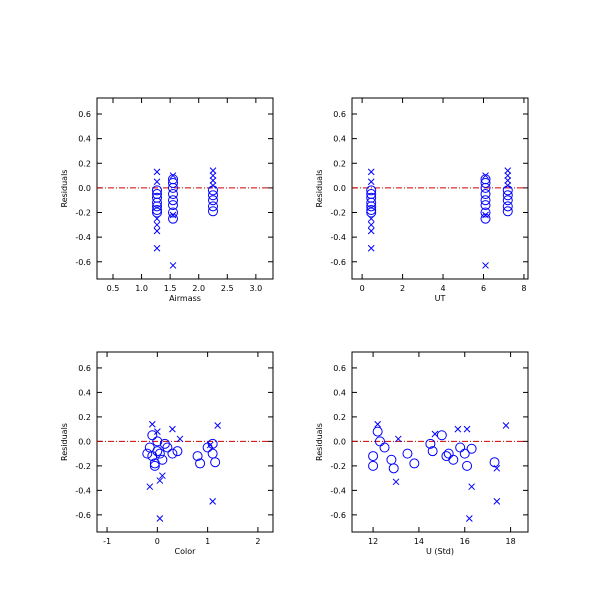  What do you see at coordinates (419, 541) in the screenshot?
I see `x-tick-label: 14` at bounding box center [419, 541].